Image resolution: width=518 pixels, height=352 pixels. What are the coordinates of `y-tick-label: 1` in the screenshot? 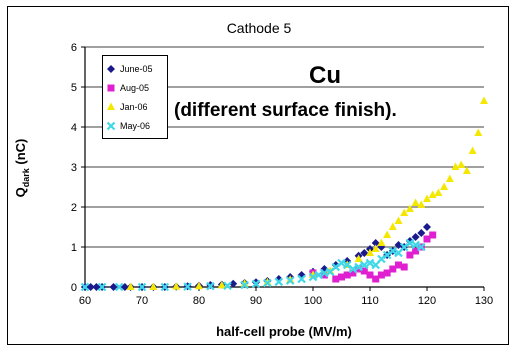 It's located at (74, 248).